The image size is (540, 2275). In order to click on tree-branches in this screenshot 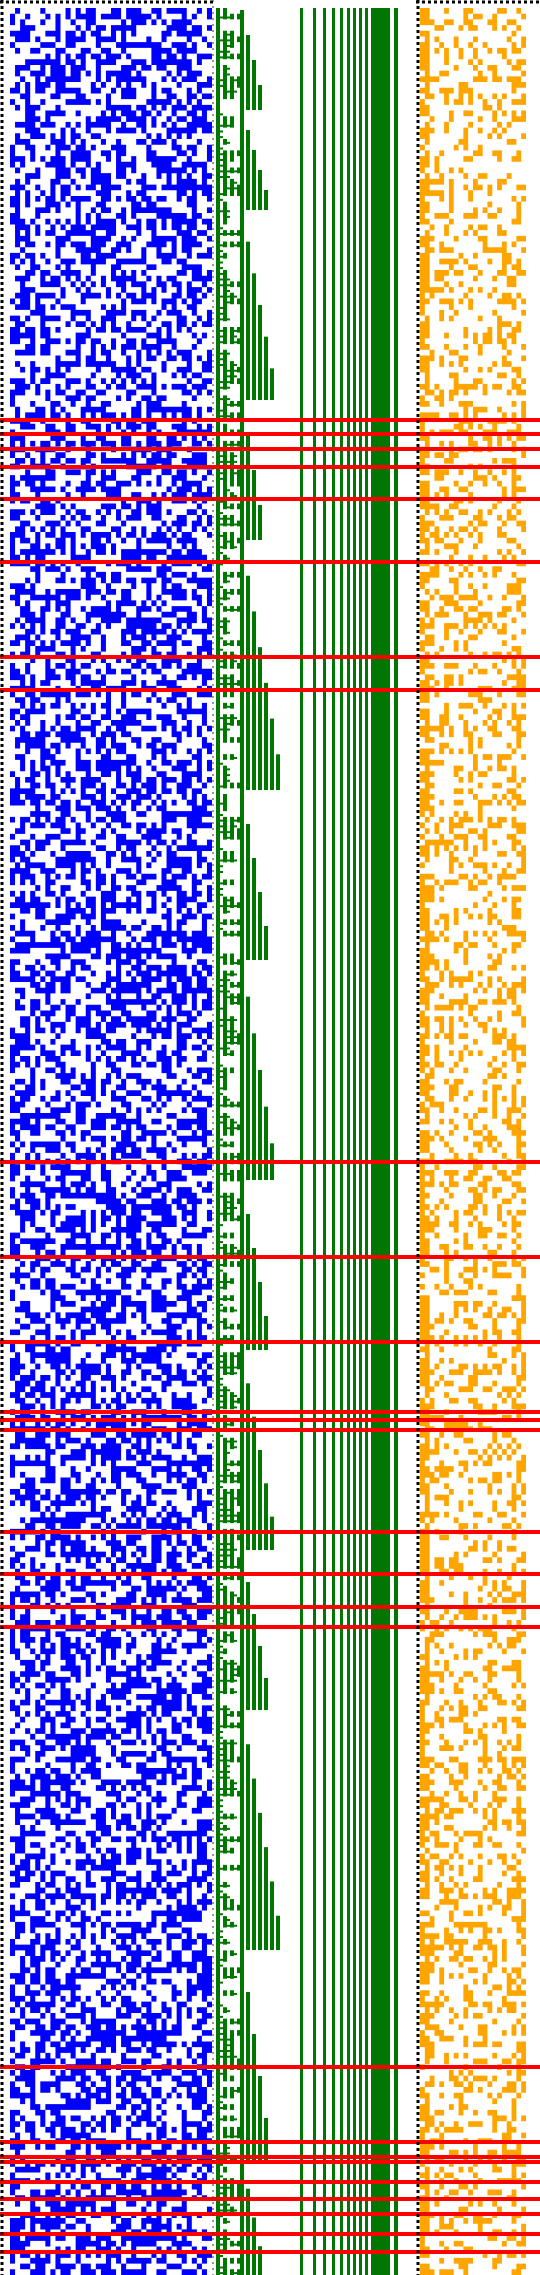, I will do `click(230, 1141)`.